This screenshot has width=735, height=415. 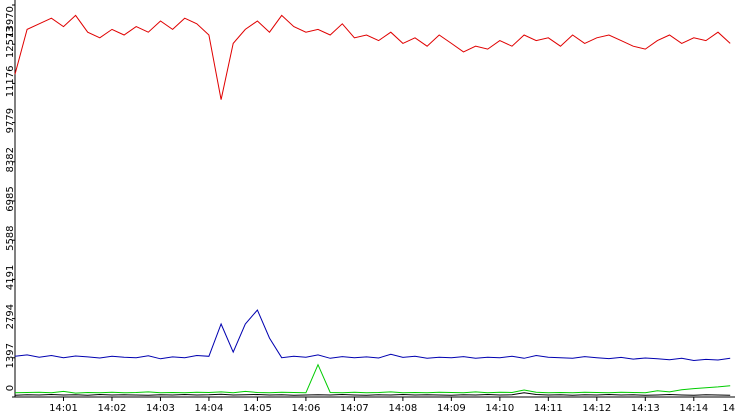 I want to click on x-tick-label: 14:10, so click(x=499, y=408).